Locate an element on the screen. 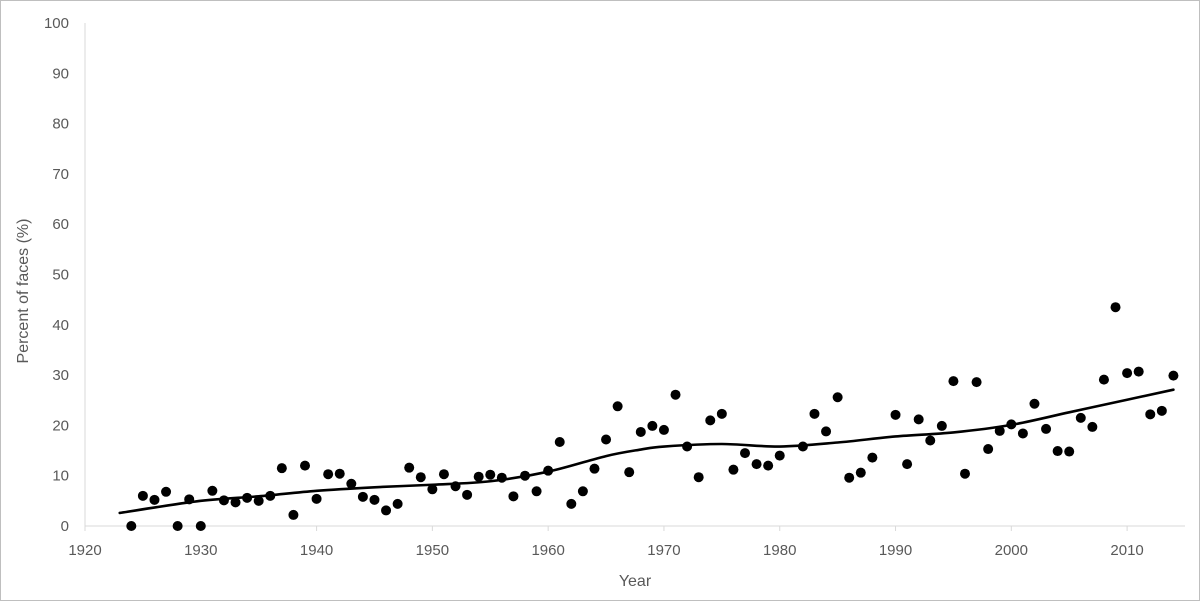 The image size is (1200, 601). y-tick-label: 20 is located at coordinates (60, 425).